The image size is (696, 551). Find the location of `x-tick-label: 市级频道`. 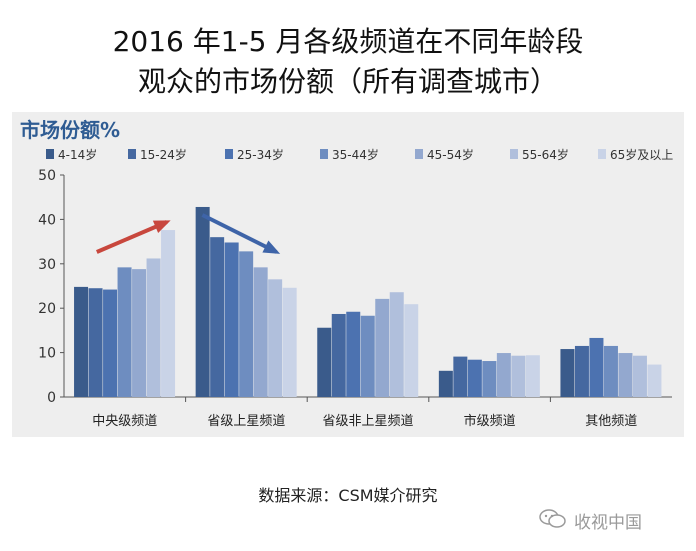

x-tick-label: 市级频道 is located at coordinates (490, 421).